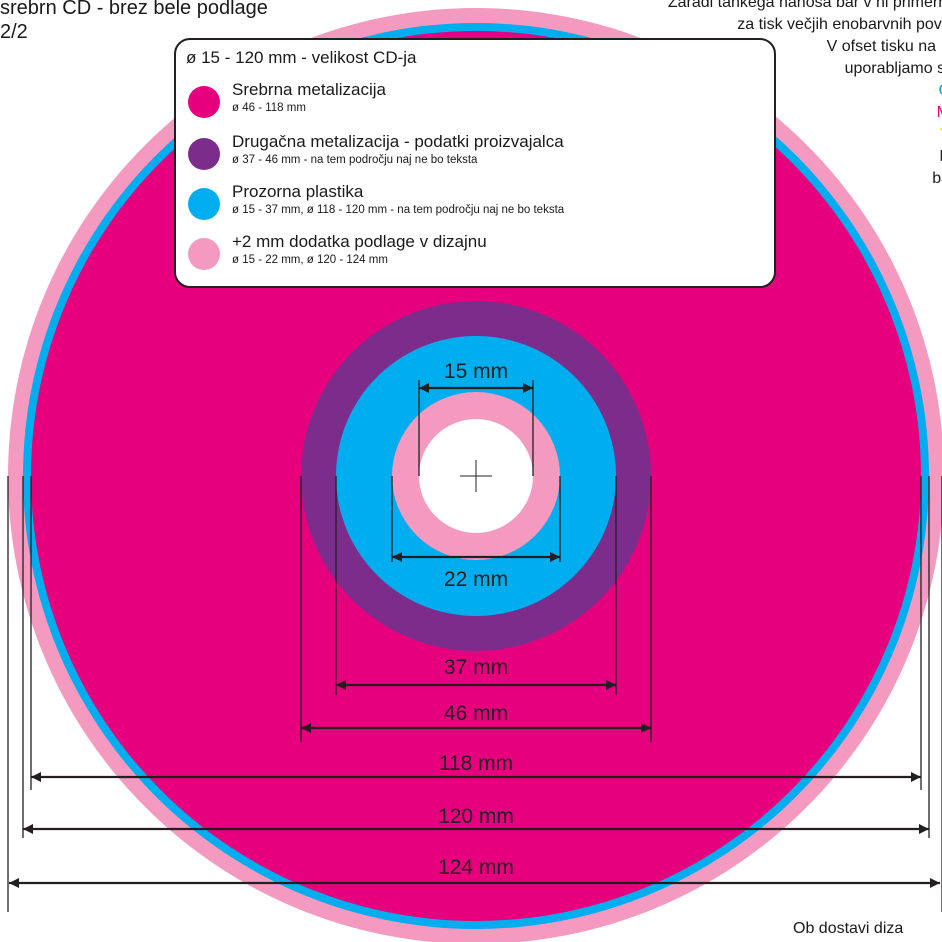 This screenshot has height=942, width=942. I want to click on dim-37-label: 37 mm, so click(476, 667).